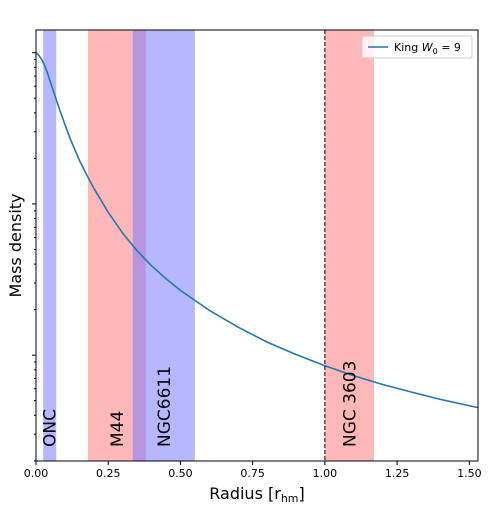 The width and height of the screenshot is (498, 510). I want to click on legend-label-sub: 0, so click(435, 51).